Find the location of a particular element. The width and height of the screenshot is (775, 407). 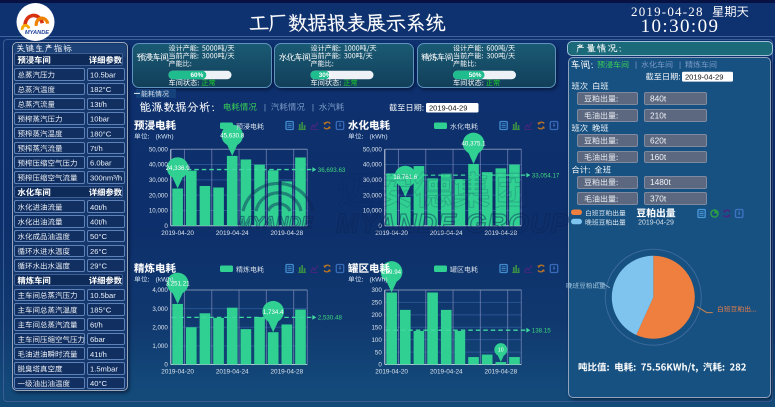

svg-text: 200 is located at coordinates (376, 315).